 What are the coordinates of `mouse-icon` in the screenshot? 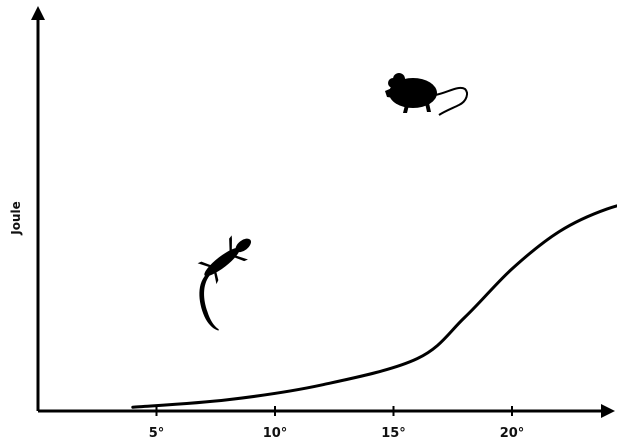 It's located at (426, 94).